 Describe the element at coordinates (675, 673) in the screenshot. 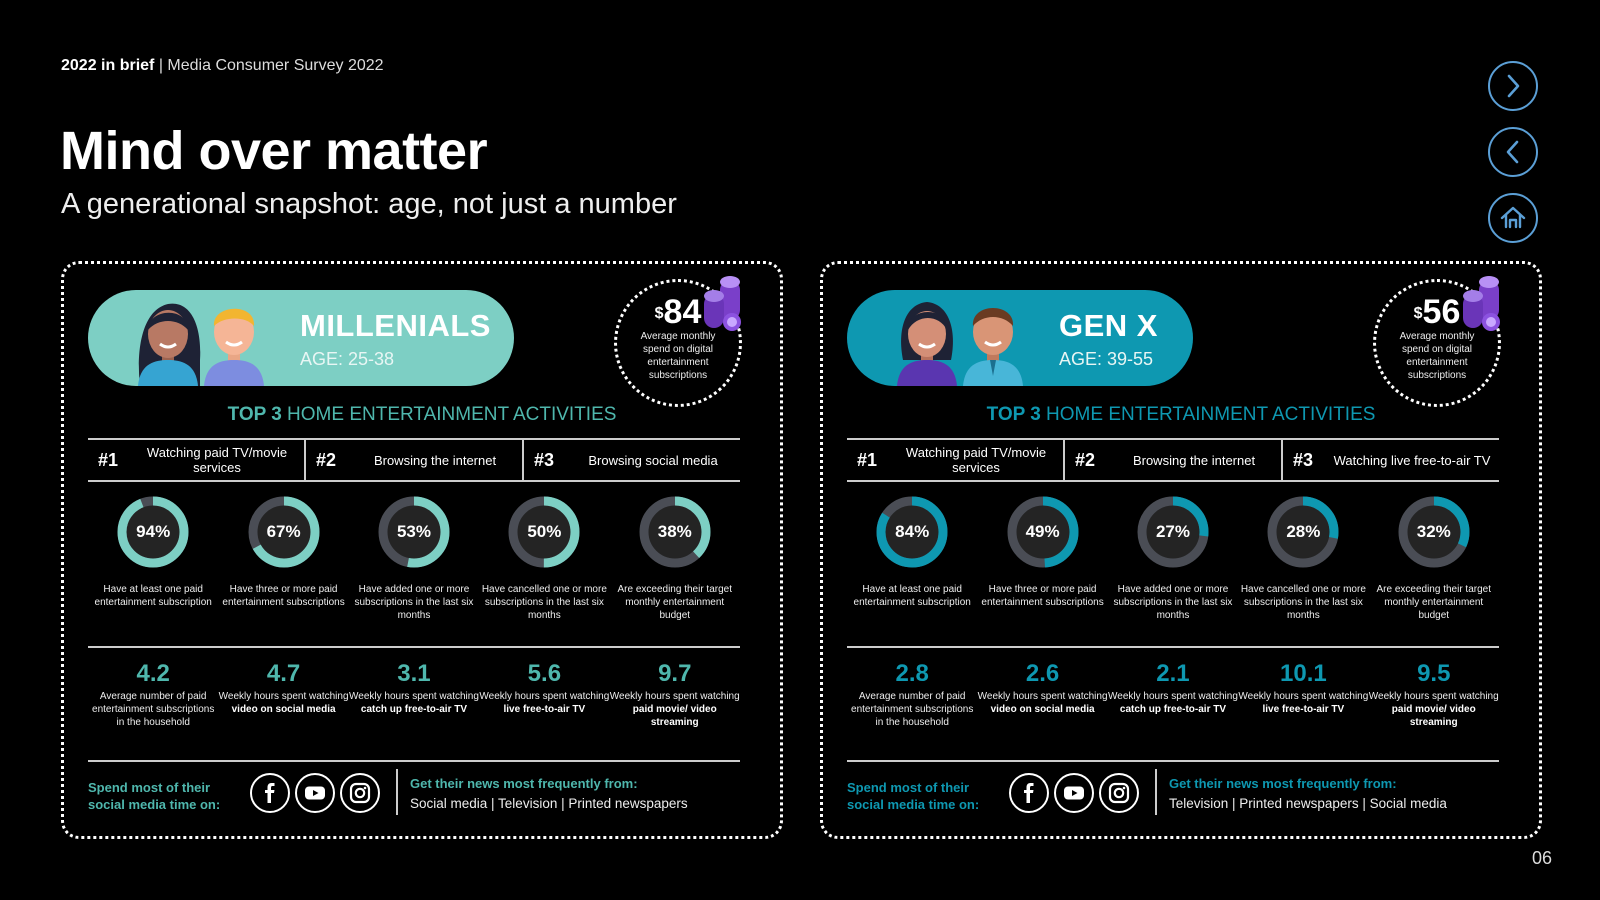

I see `stat-value: 9.7` at that location.